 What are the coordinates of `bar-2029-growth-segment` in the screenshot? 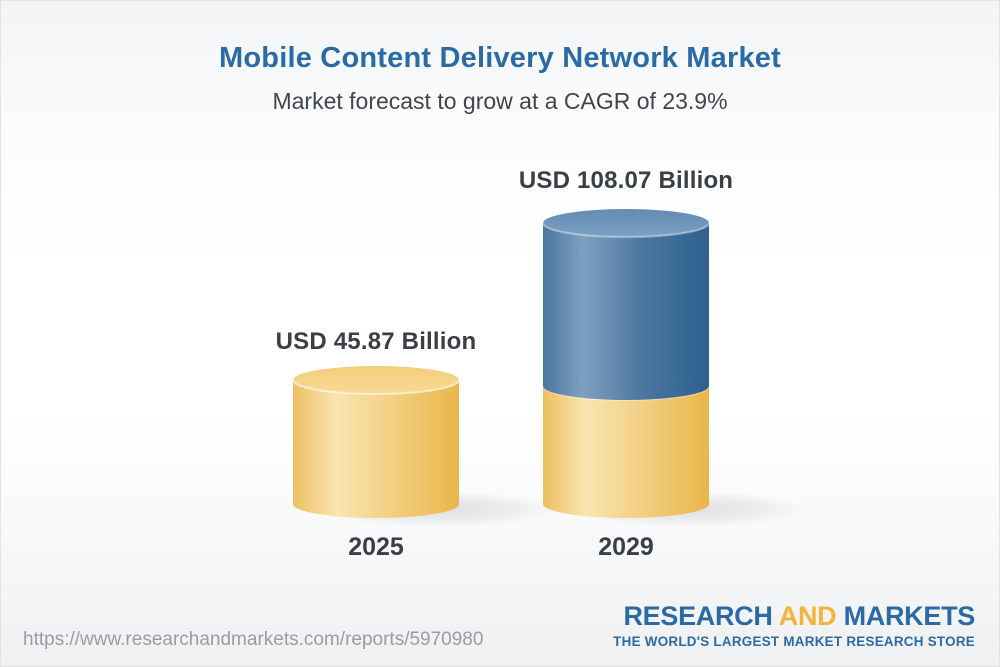 It's located at (626, 311).